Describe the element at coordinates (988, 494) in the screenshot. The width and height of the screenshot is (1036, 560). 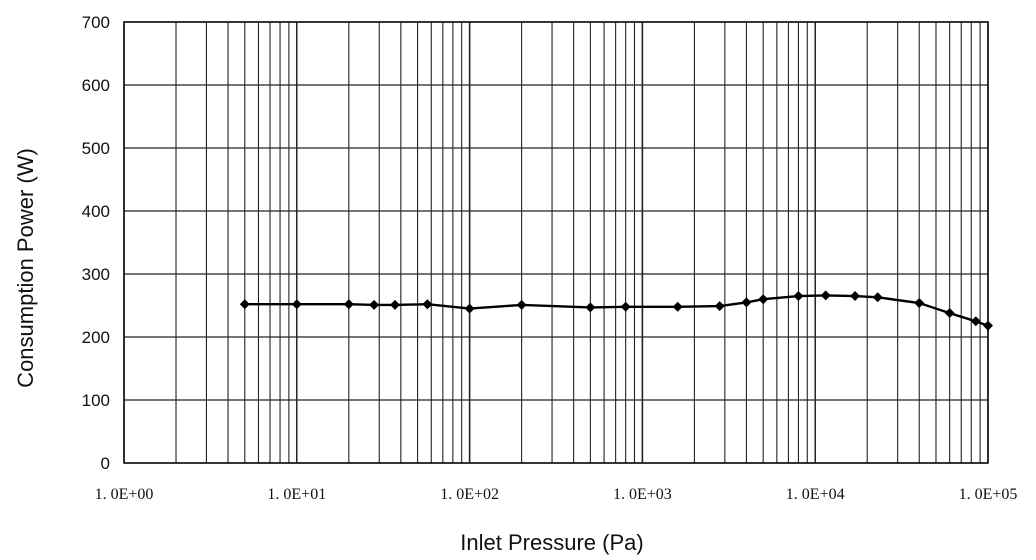
I see `x-tick-label: 1. 0E+05` at that location.